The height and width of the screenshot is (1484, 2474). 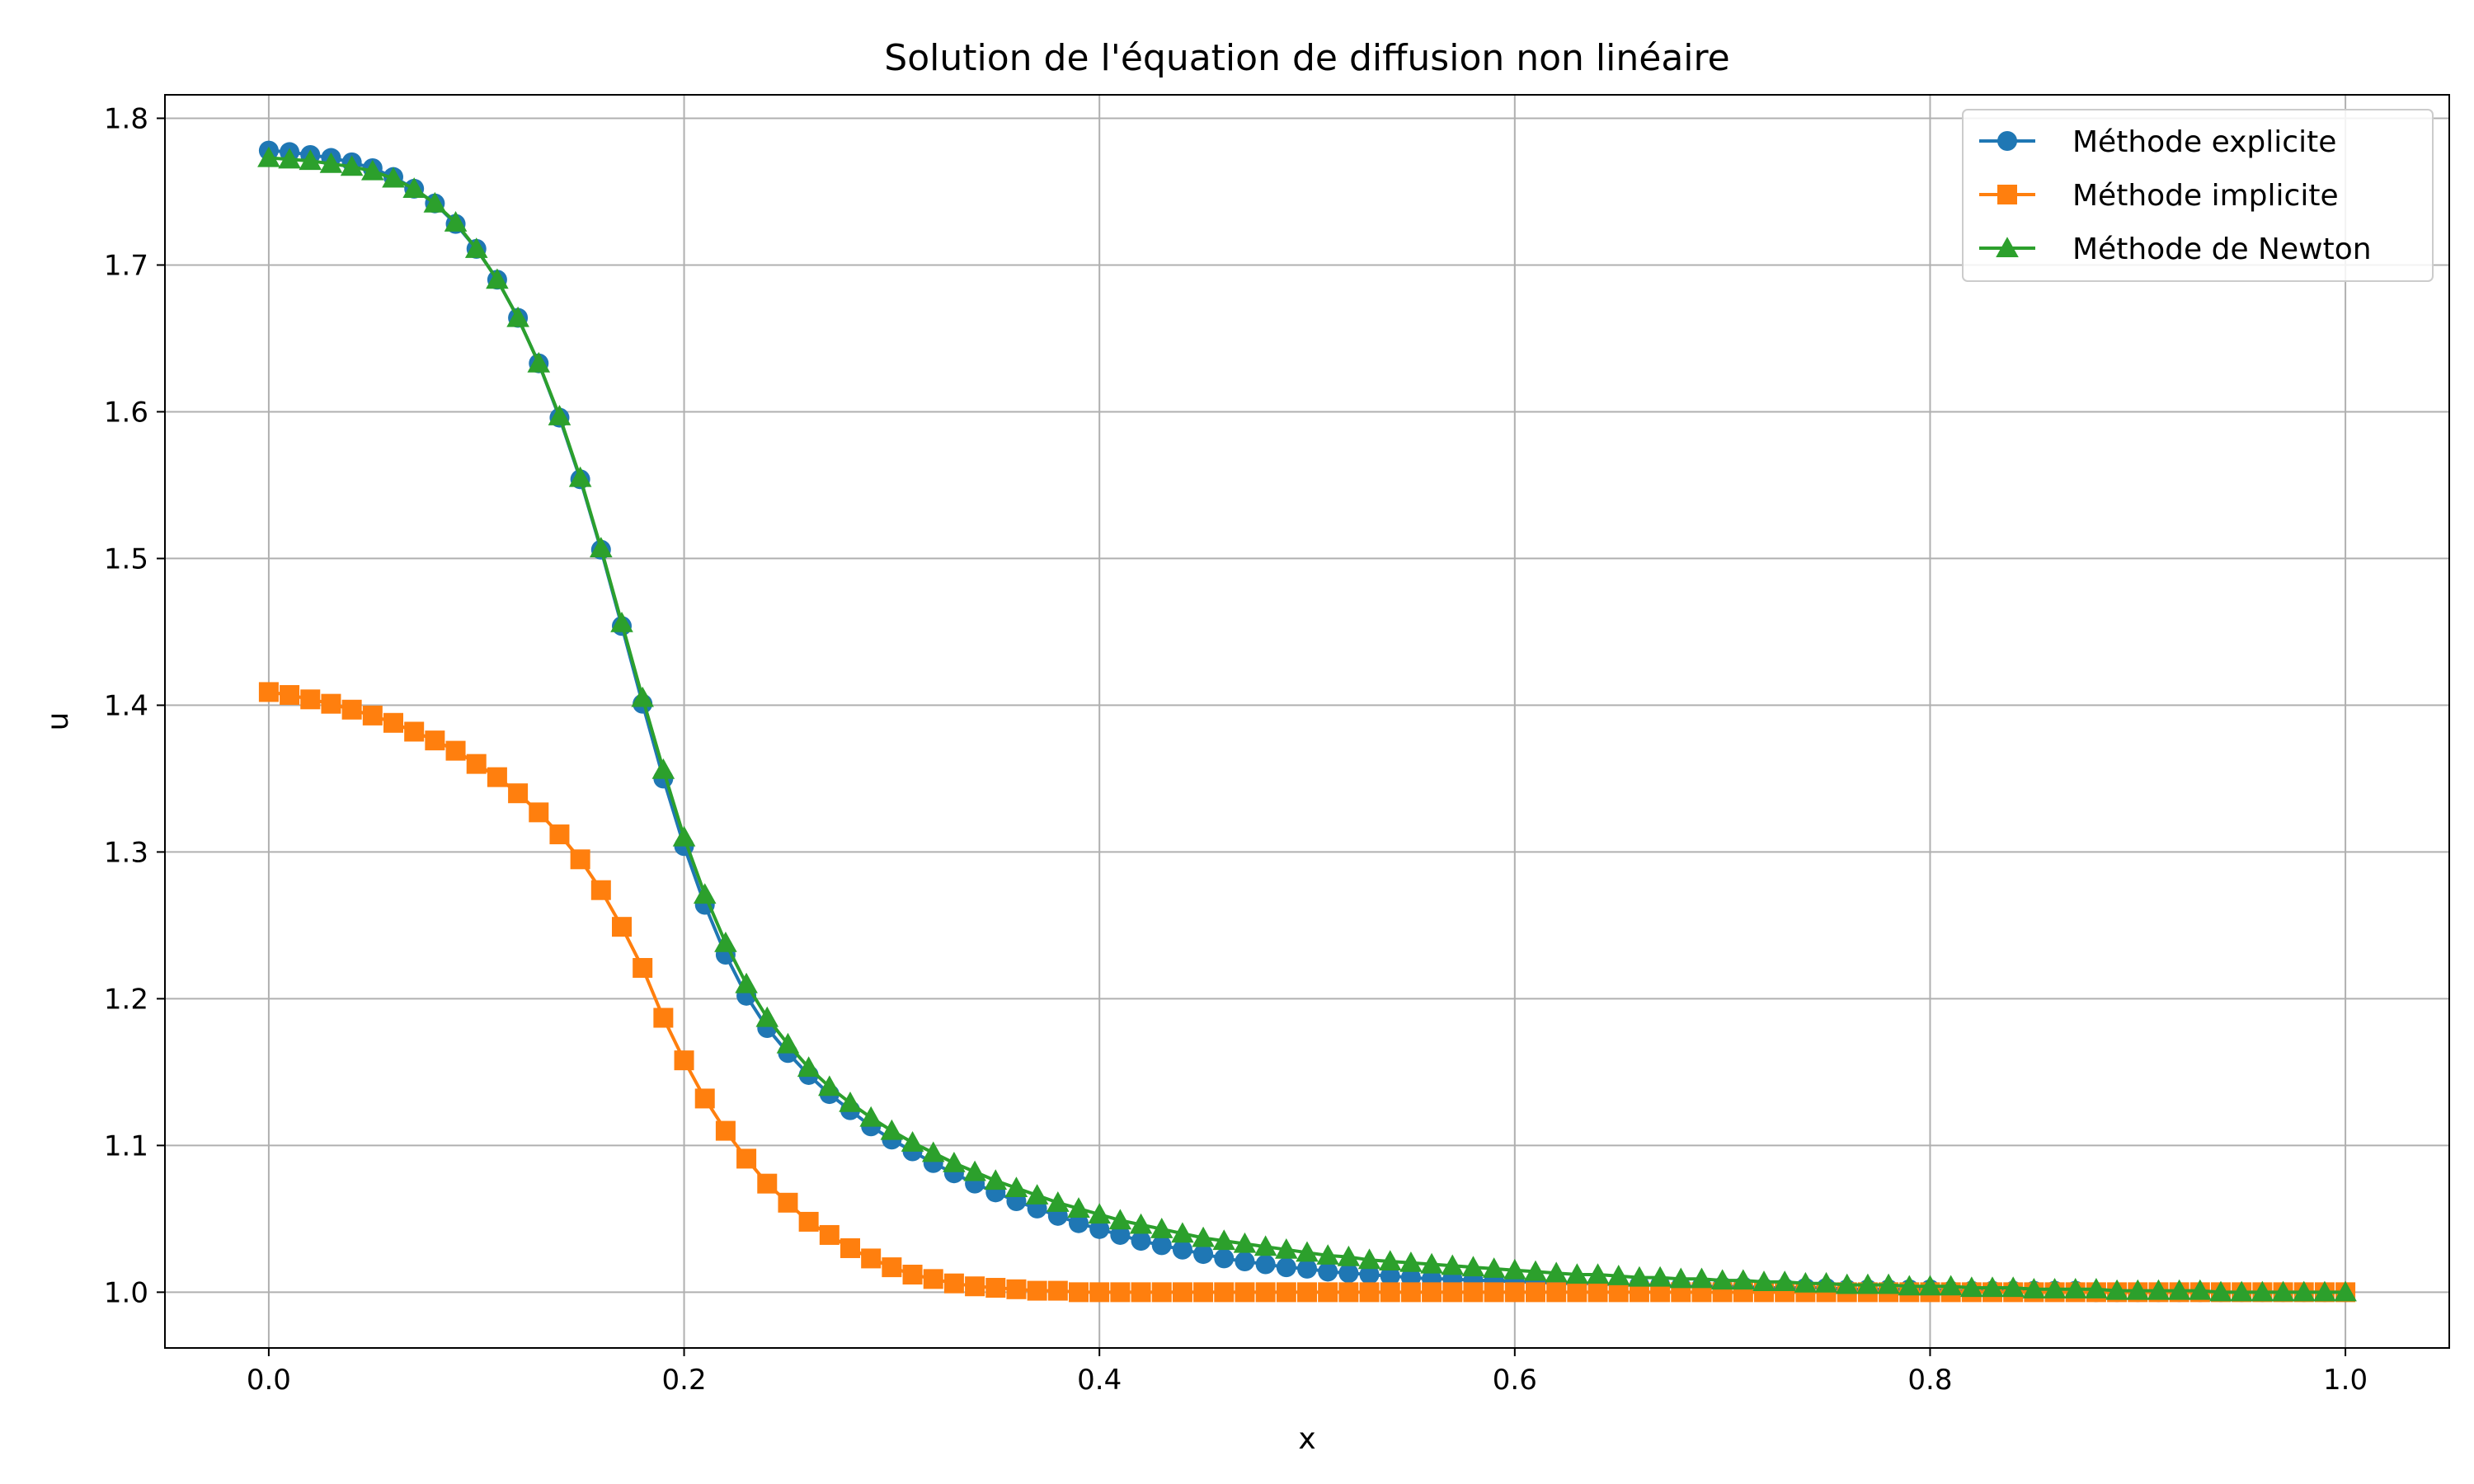 I want to click on y-axis: 1.0 1.1 1.2 1.3 1.4 1.5 1.6 1.7 1.8, so click(x=134, y=705).